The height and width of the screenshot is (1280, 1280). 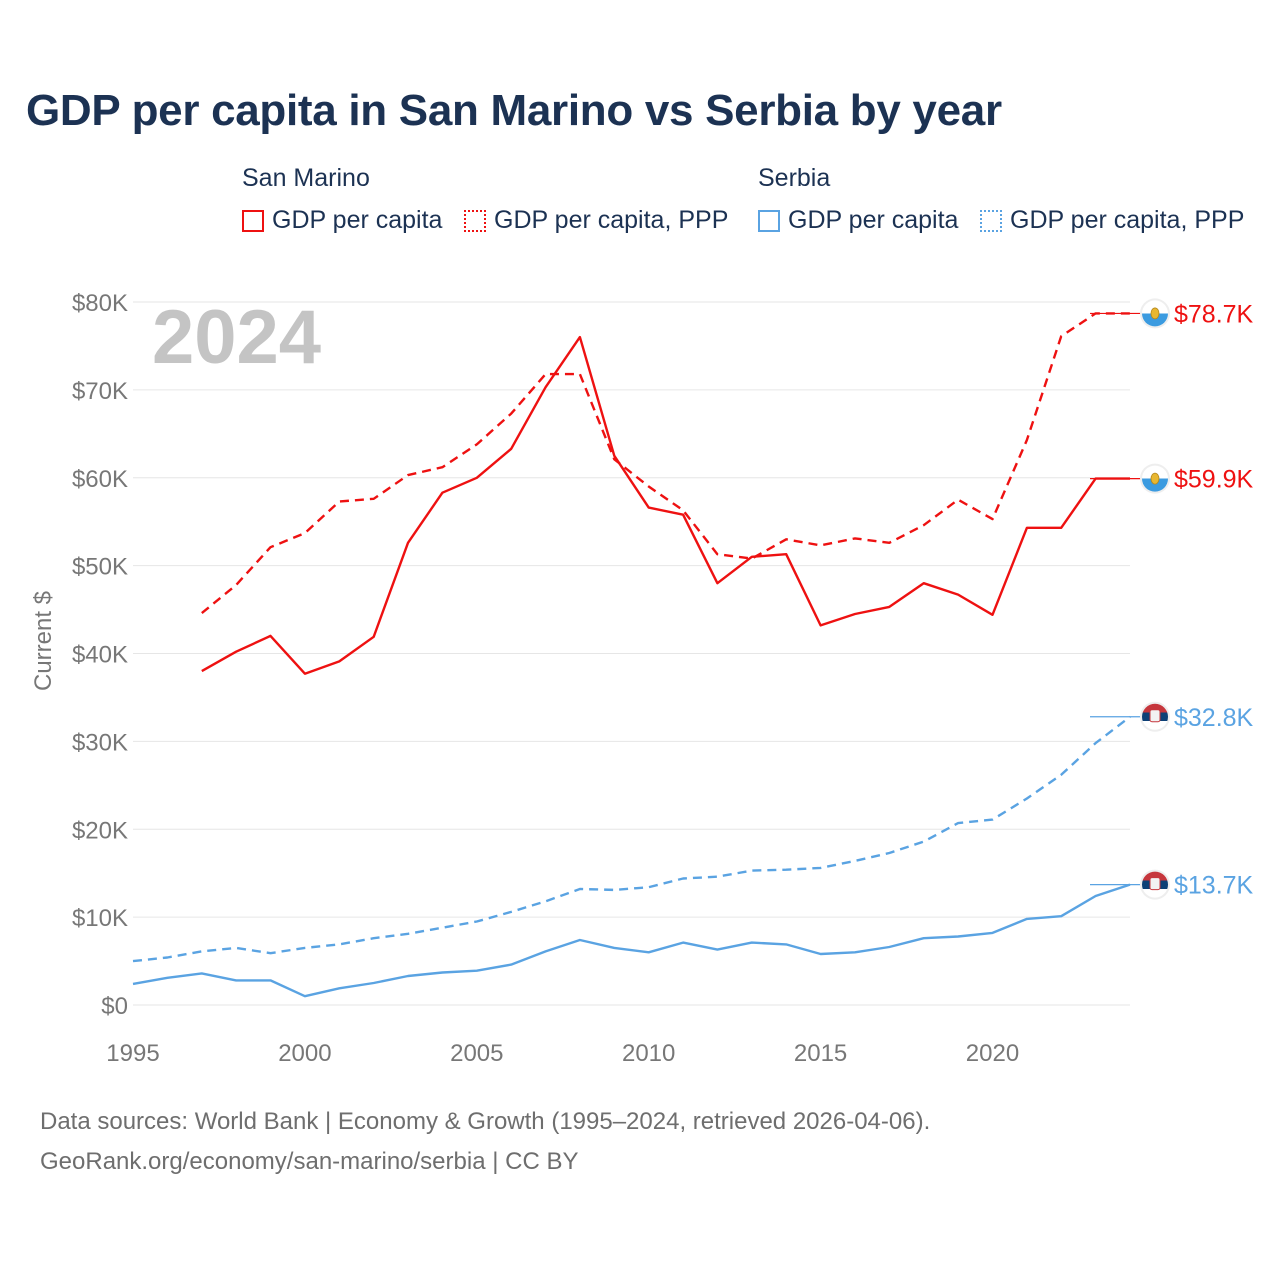 What do you see at coordinates (100, 479) in the screenshot?
I see `y-tick-label: $60K` at bounding box center [100, 479].